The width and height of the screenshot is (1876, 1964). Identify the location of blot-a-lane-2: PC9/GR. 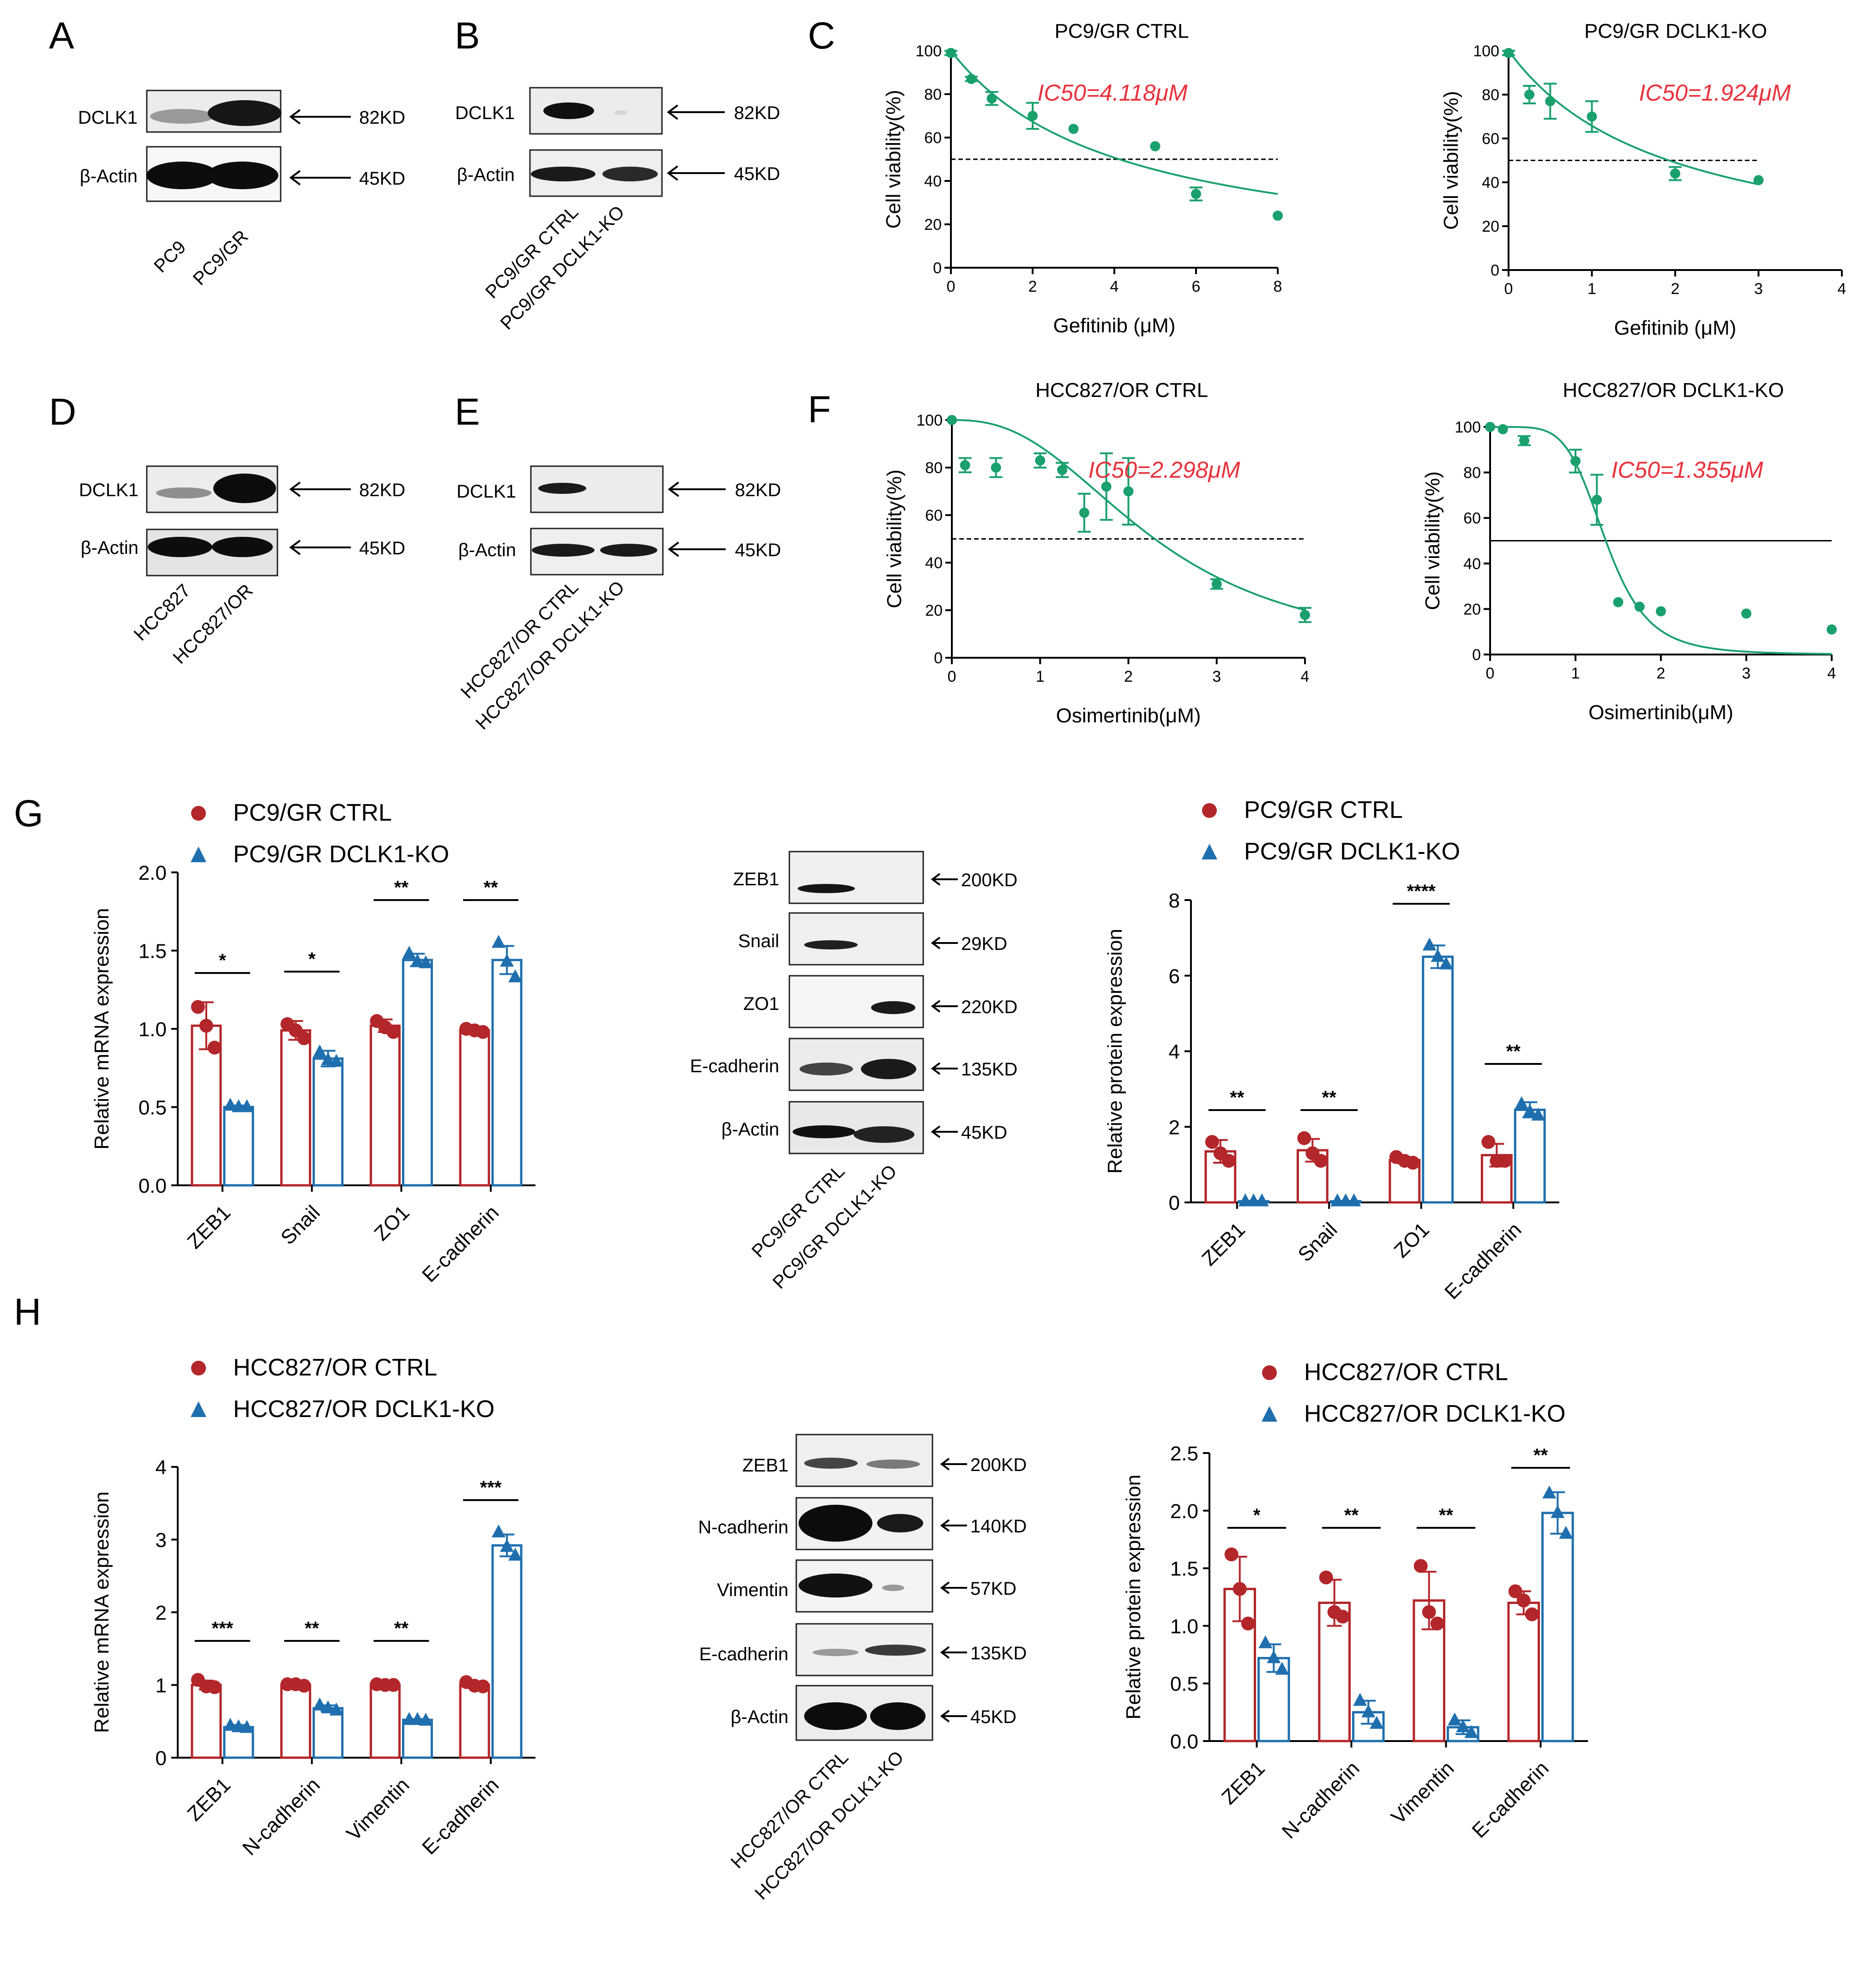
(220, 258).